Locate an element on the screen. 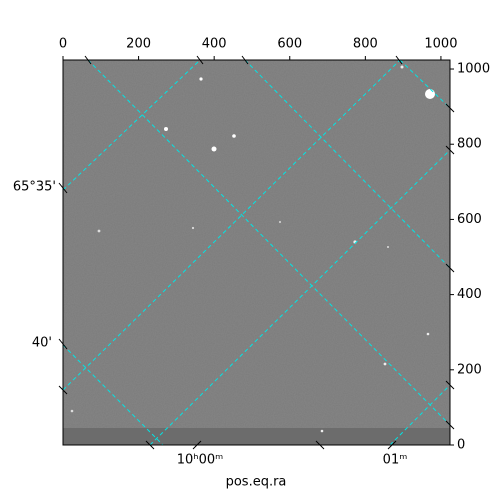  x-tick-label: 1000 is located at coordinates (440, 44).